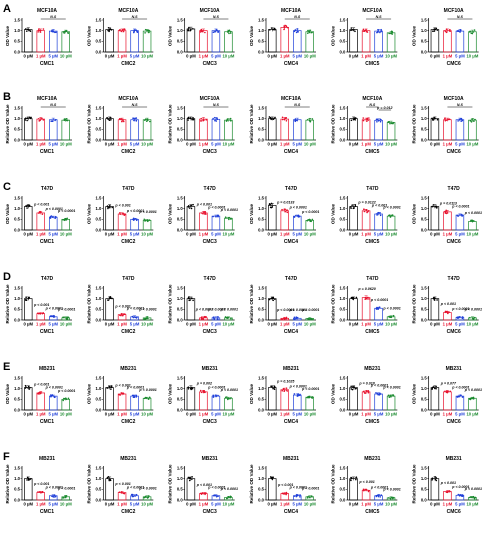 The width and height of the screenshot is (488, 550). I want to click on panel-title: MCF10A, so click(47, 99).